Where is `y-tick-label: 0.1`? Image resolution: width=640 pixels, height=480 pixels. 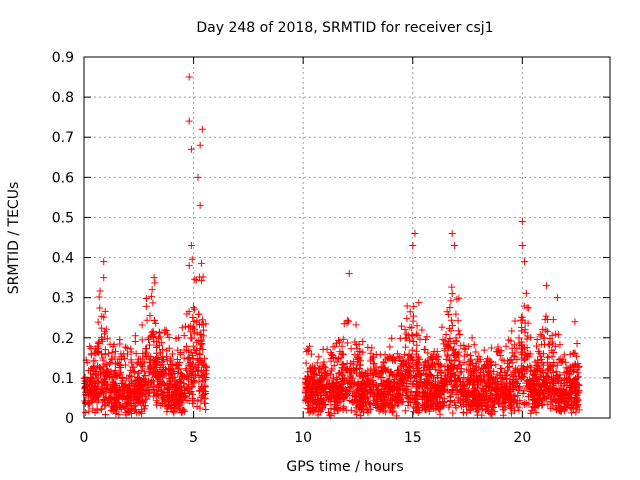 y-tick-label: 0.1 is located at coordinates (63, 379).